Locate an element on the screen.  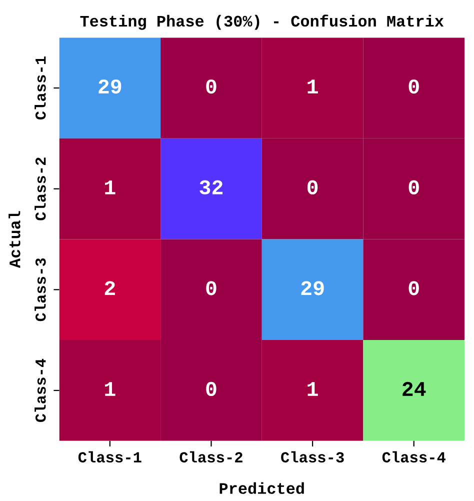
x-tick-label: Class-1 is located at coordinates (110, 457).